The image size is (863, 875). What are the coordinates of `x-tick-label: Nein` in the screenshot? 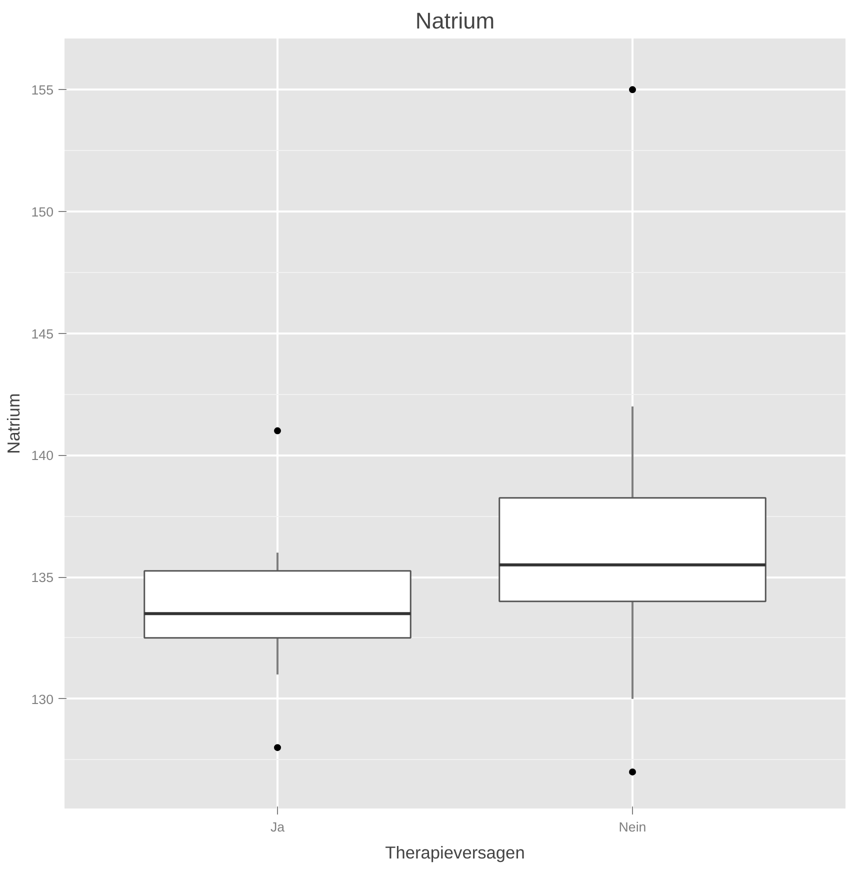 It's located at (632, 827).